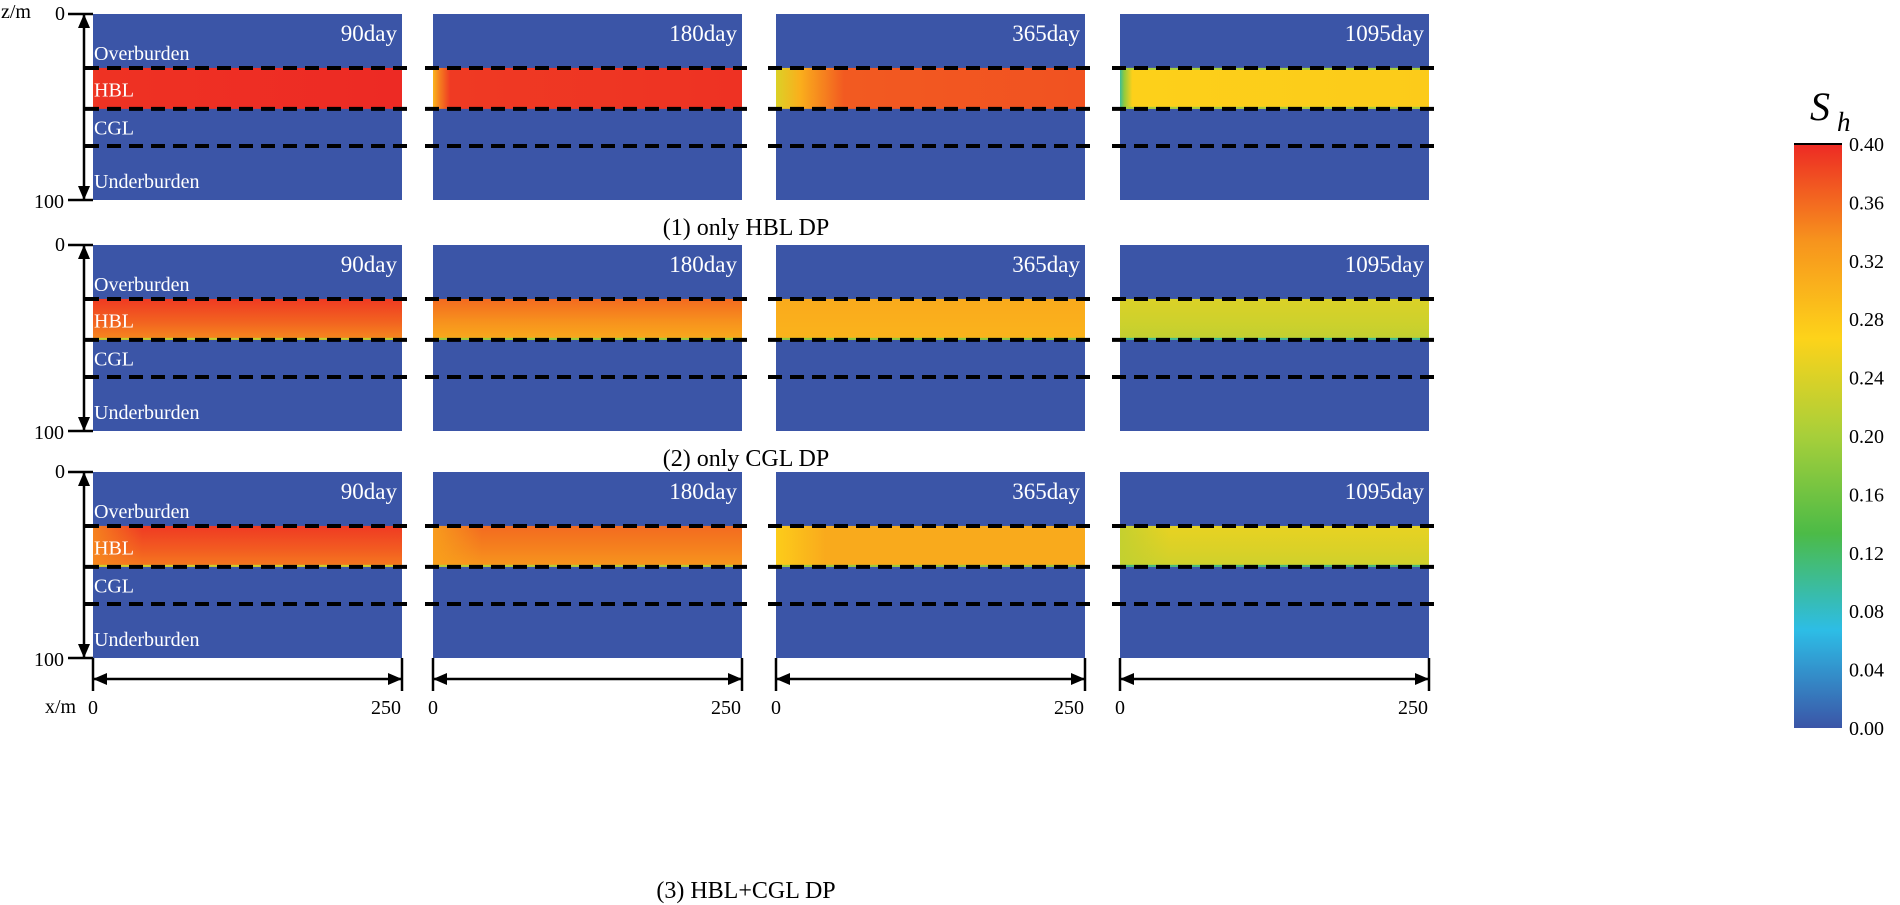 The image size is (1900, 905). Describe the element at coordinates (61, 707) in the screenshot. I see `x-axis-label: x/m` at that location.